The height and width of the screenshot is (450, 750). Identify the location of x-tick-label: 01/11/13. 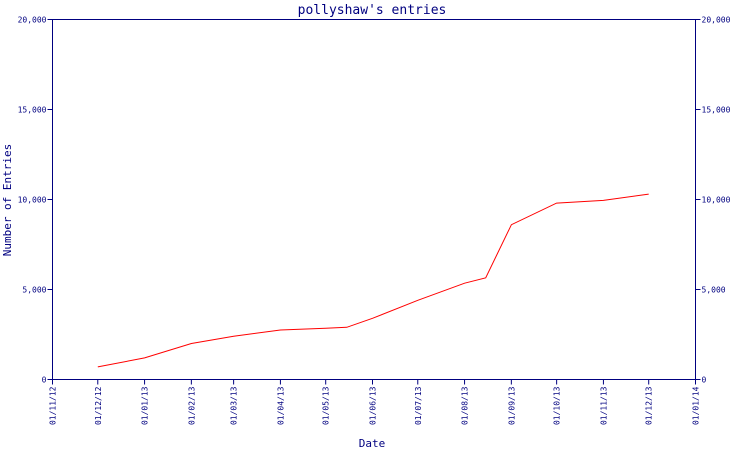
(603, 405).